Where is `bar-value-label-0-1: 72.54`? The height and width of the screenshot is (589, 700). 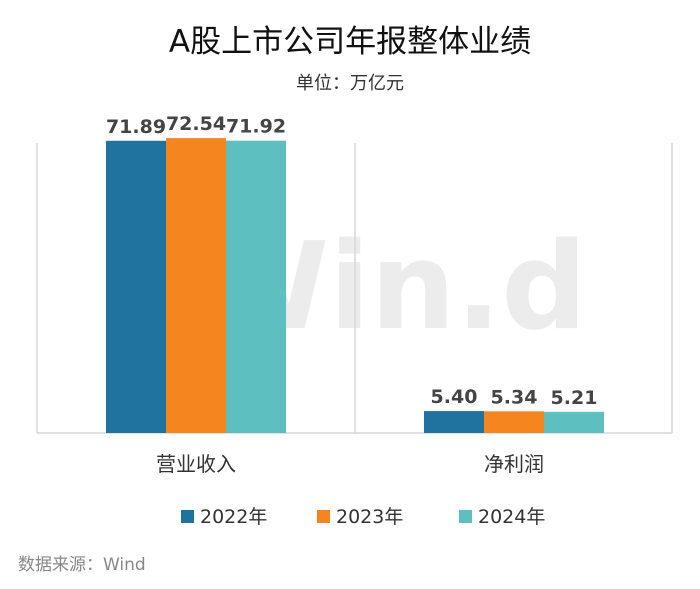 bar-value-label-0-1: 72.54 is located at coordinates (196, 124).